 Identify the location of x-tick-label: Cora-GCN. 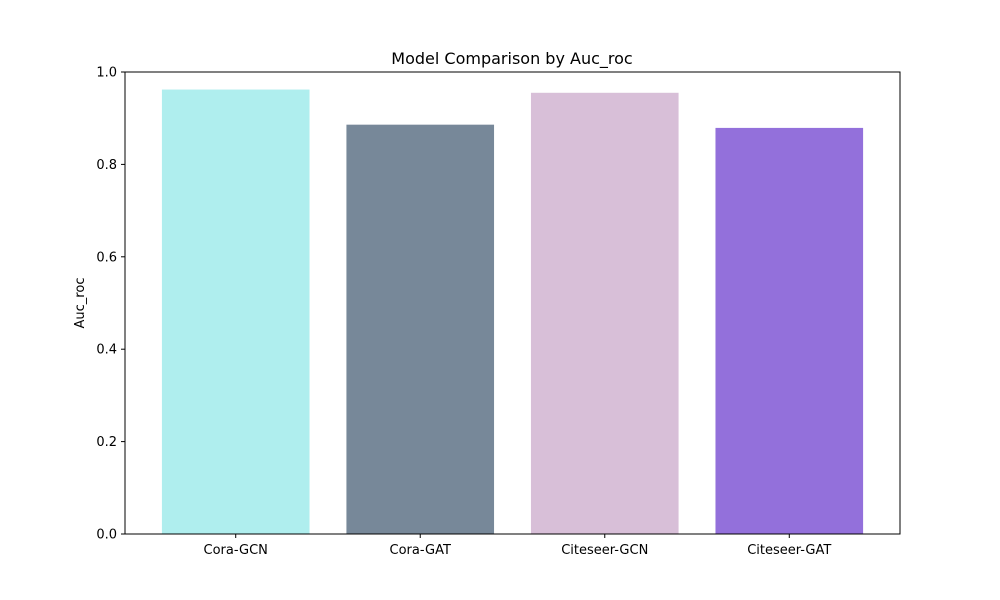
(236, 550).